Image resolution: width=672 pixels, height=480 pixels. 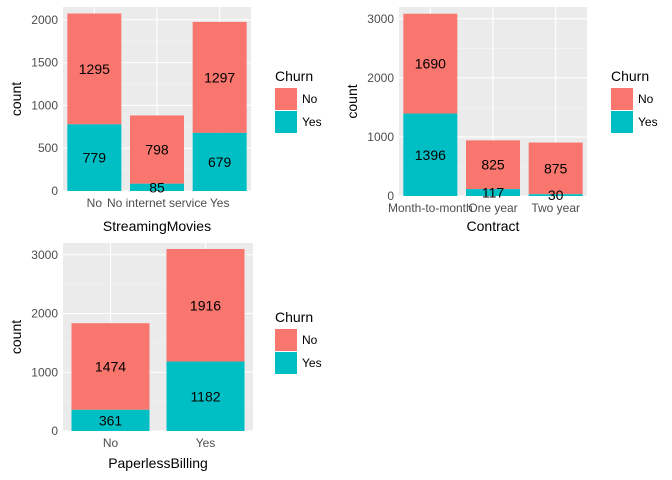 I want to click on data-label-yes: 679, so click(x=220, y=162).